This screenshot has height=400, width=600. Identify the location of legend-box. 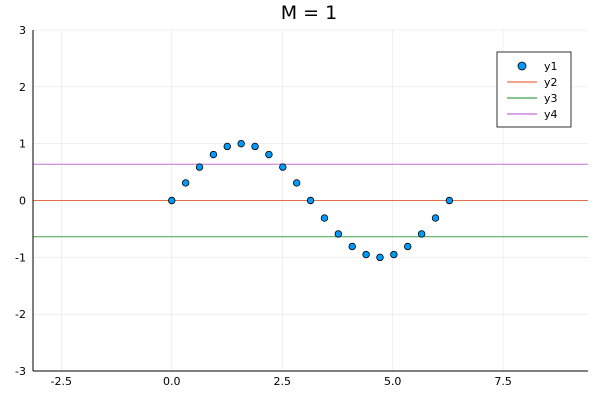
(534, 89).